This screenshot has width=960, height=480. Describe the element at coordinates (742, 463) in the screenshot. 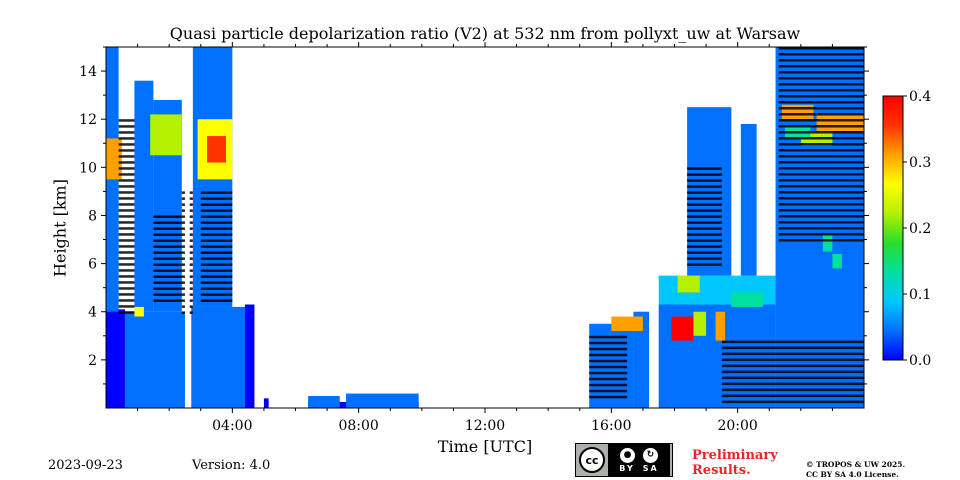

I see `preliminary-notice: Preliminary Results.` at that location.